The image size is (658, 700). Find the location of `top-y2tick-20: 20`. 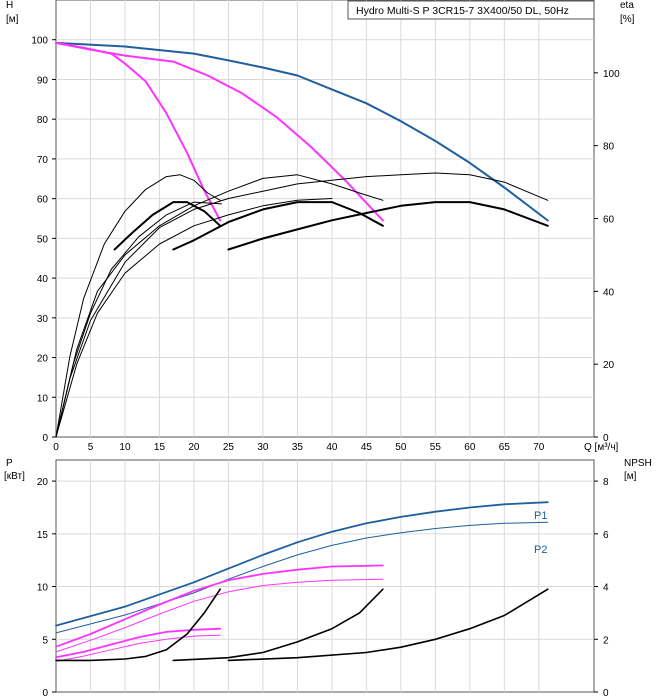

top-y2tick-20: 20 is located at coordinates (609, 365).